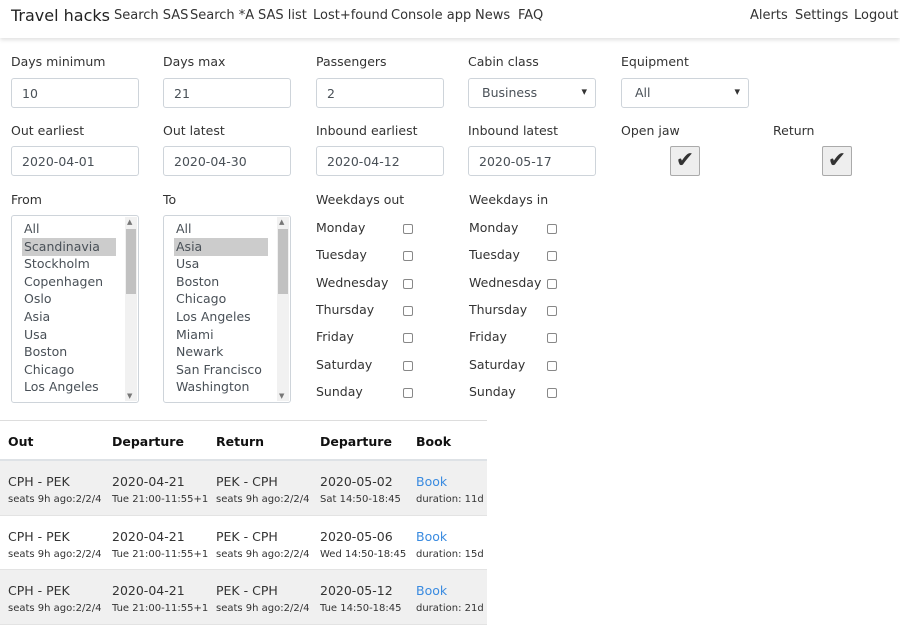  I want to click on nav-search-star-a: Search *A, so click(222, 15).